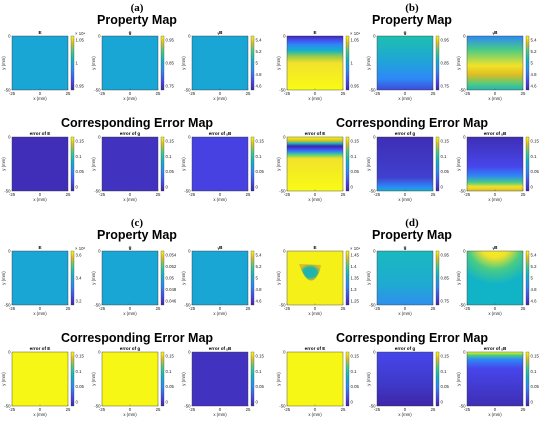 This screenshot has height=430, width=550. Describe the element at coordinates (259, 255) in the screenshot. I see `colorbar-tick: 5.4` at that location.